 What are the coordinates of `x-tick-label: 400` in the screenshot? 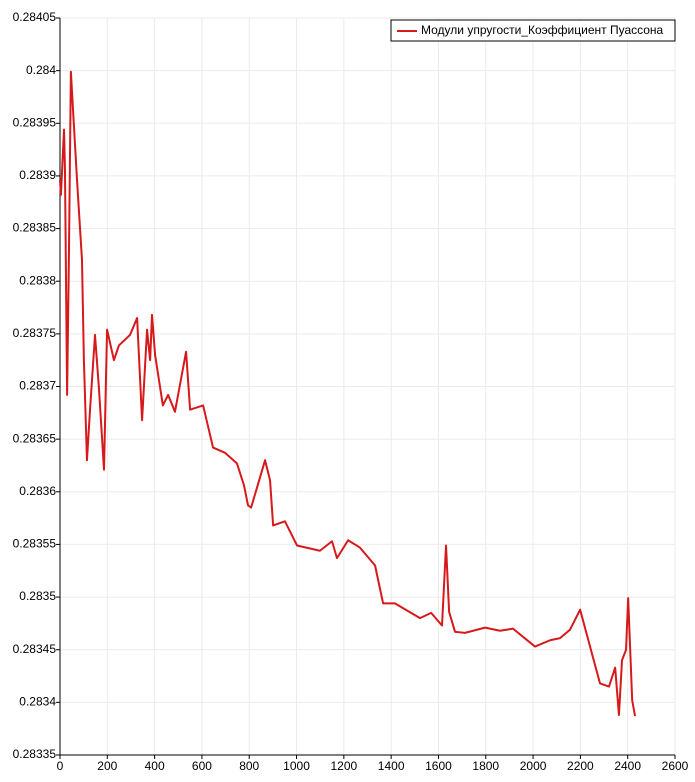 It's located at (155, 766).